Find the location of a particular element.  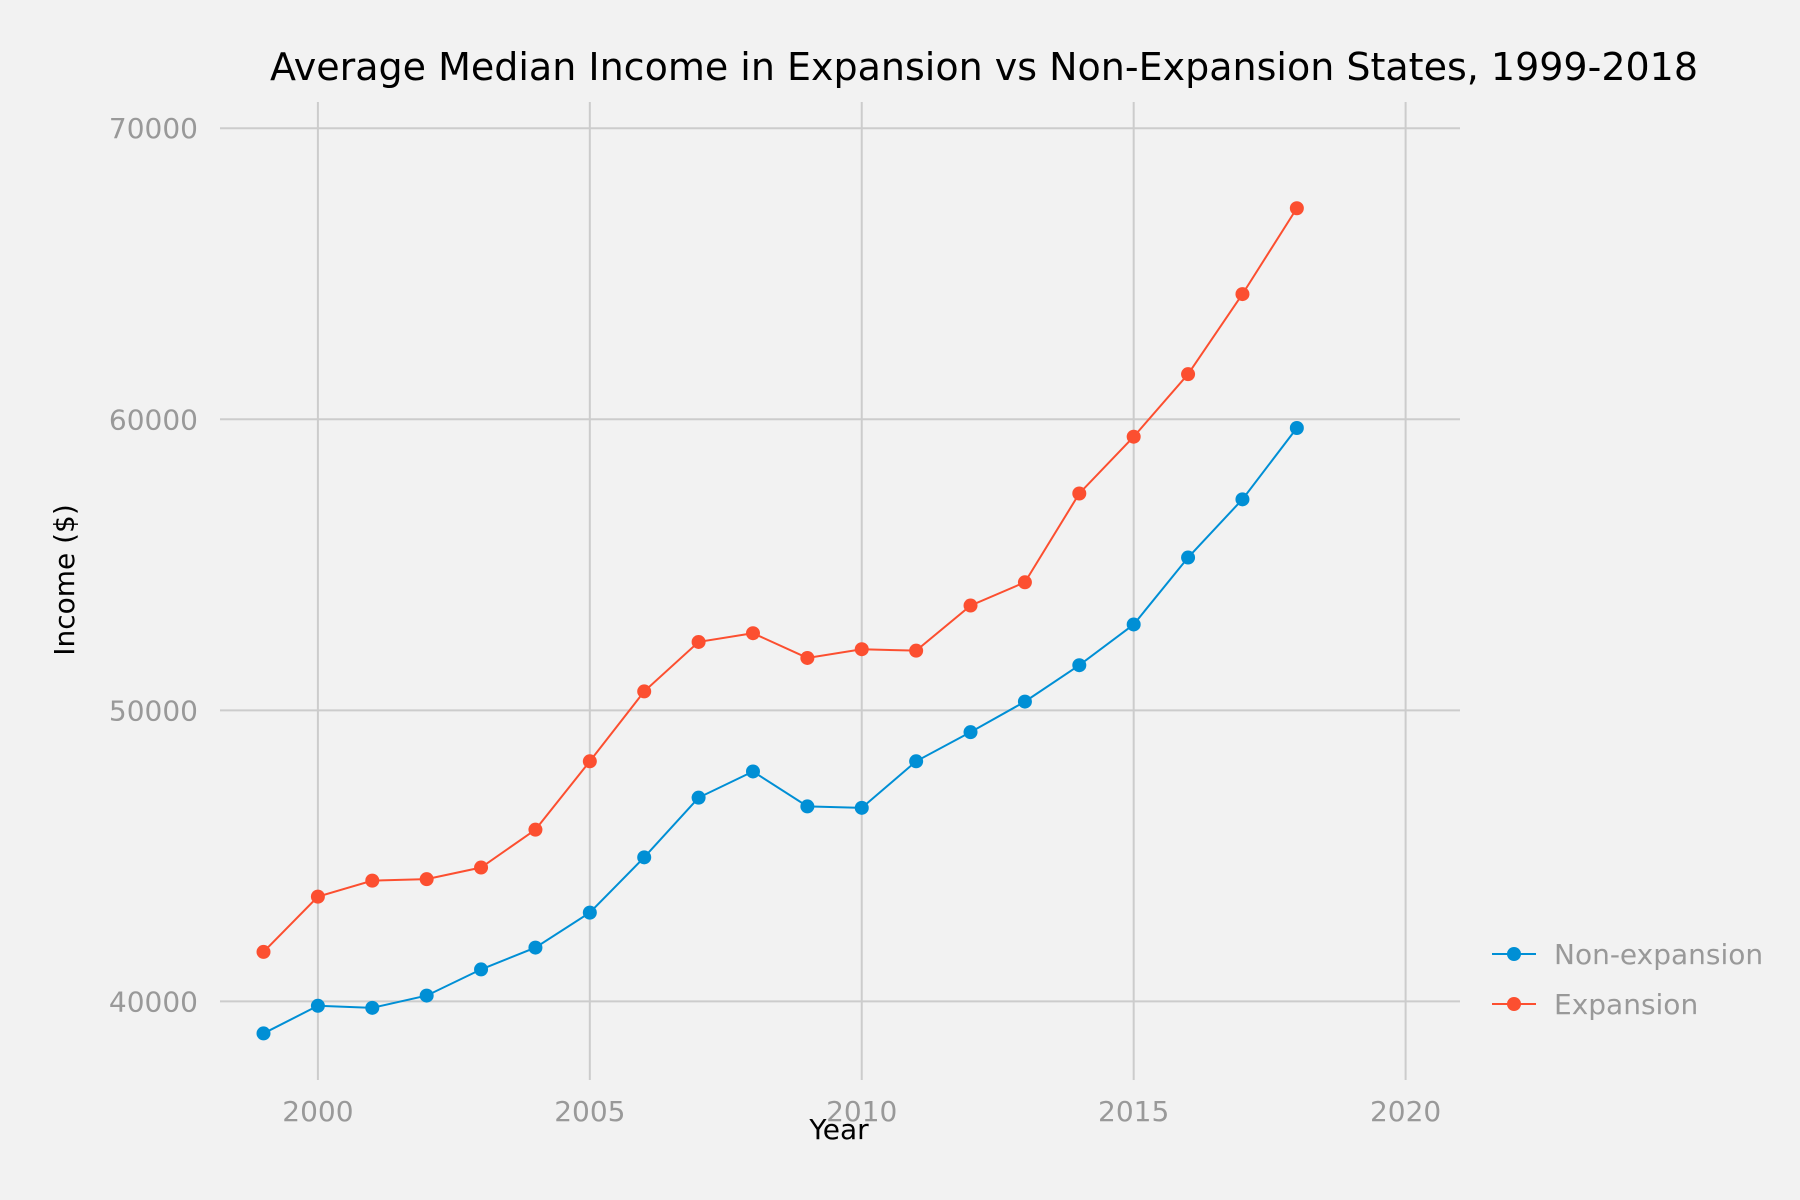

x-tick-label: 2020 is located at coordinates (1405, 1111).